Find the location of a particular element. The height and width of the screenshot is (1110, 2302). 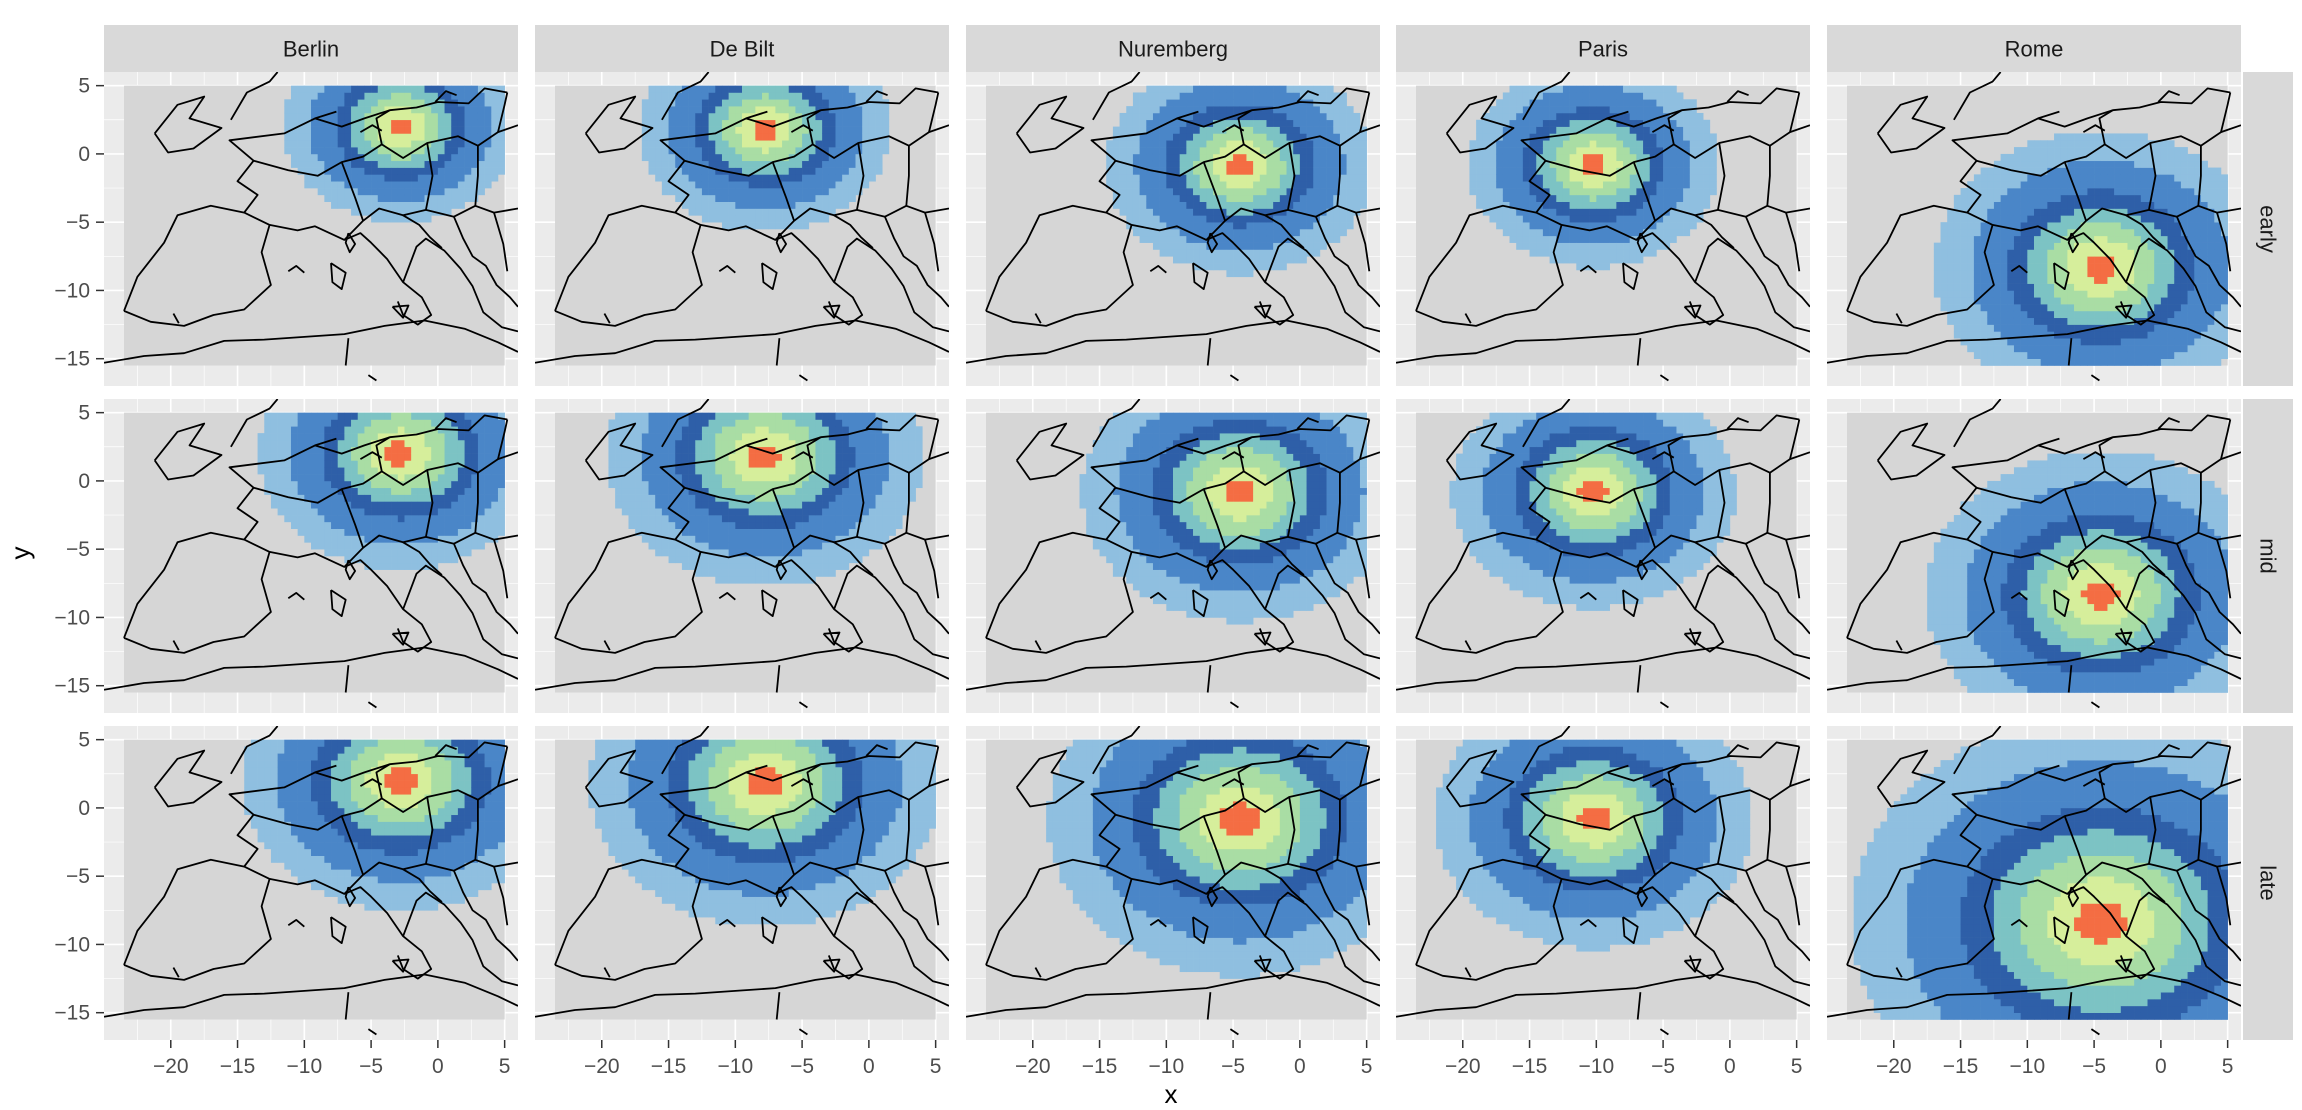

panel-rome-early is located at coordinates (2034, 229).